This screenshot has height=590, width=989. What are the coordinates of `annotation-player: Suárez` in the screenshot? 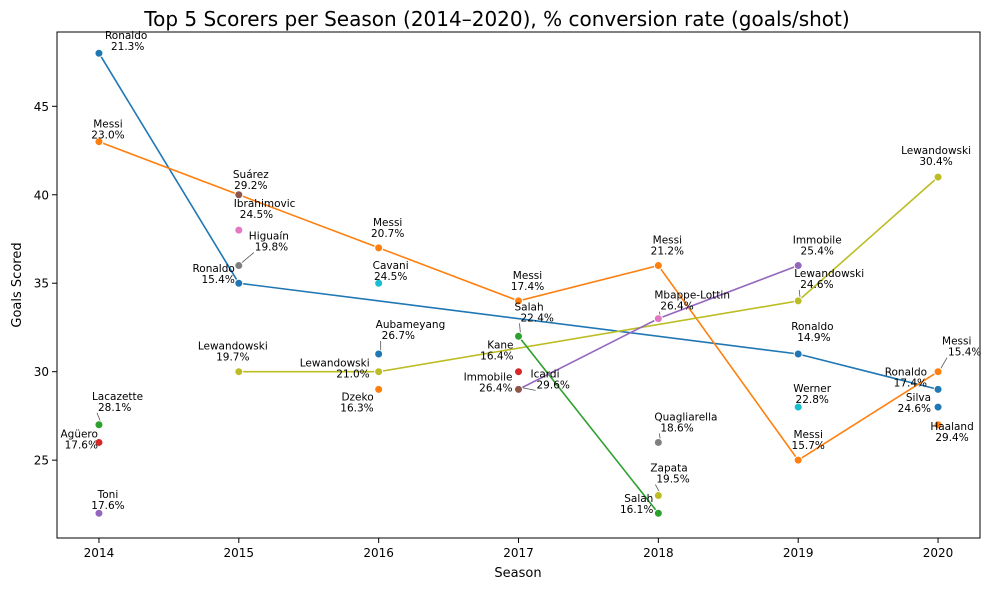 It's located at (251, 175).